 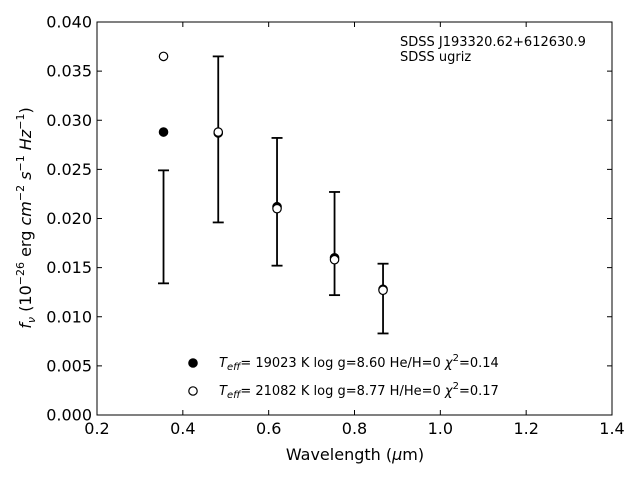 What do you see at coordinates (449, 391) in the screenshot?
I see `legend-entry-2-chi: χ` at bounding box center [449, 391].